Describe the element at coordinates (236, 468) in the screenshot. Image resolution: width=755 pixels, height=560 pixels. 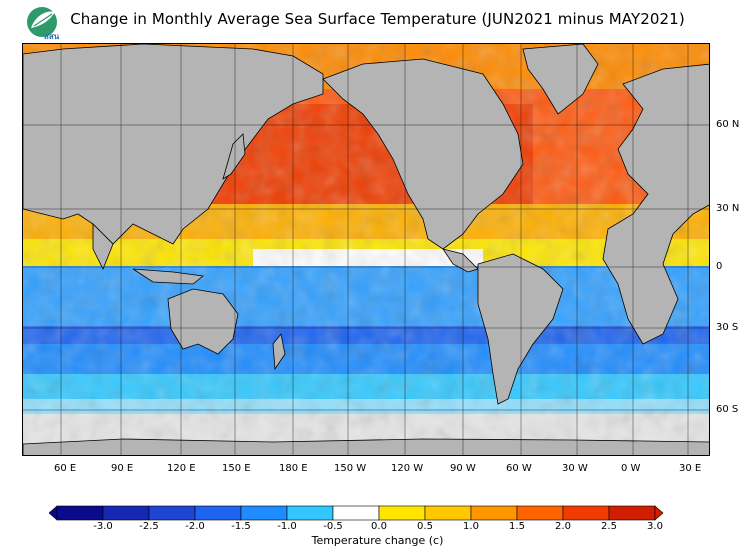
I see `lon-label: 150 E` at that location.